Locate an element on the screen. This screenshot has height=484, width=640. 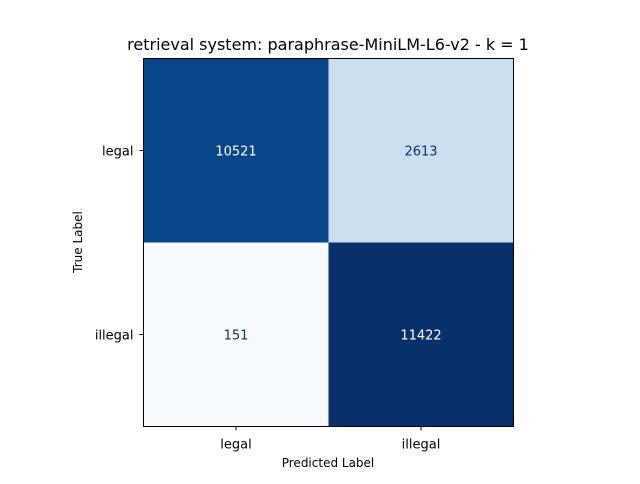
heatmap-cell-legal-legal is located at coordinates (236, 150).